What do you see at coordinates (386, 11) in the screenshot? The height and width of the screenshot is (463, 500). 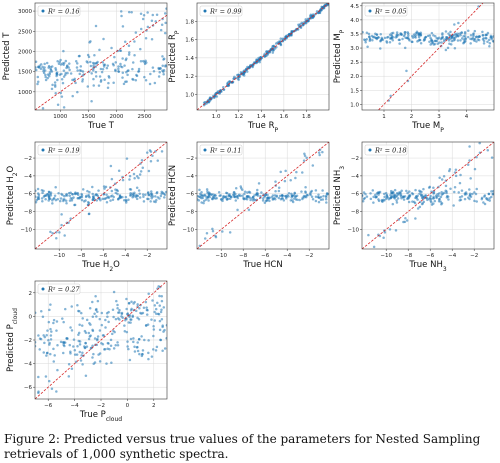 I see `legend-box` at bounding box center [386, 11].